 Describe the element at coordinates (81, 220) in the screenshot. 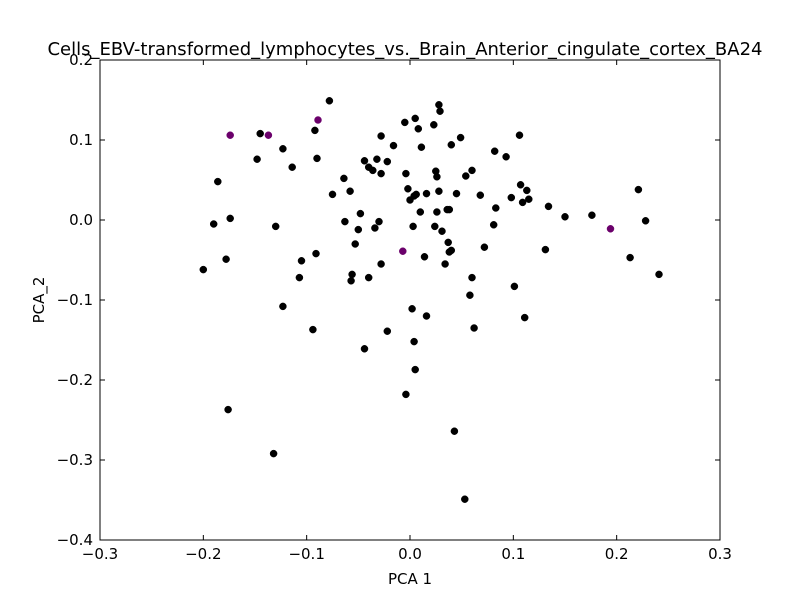

I see `y-tick-label: 0.0` at that location.